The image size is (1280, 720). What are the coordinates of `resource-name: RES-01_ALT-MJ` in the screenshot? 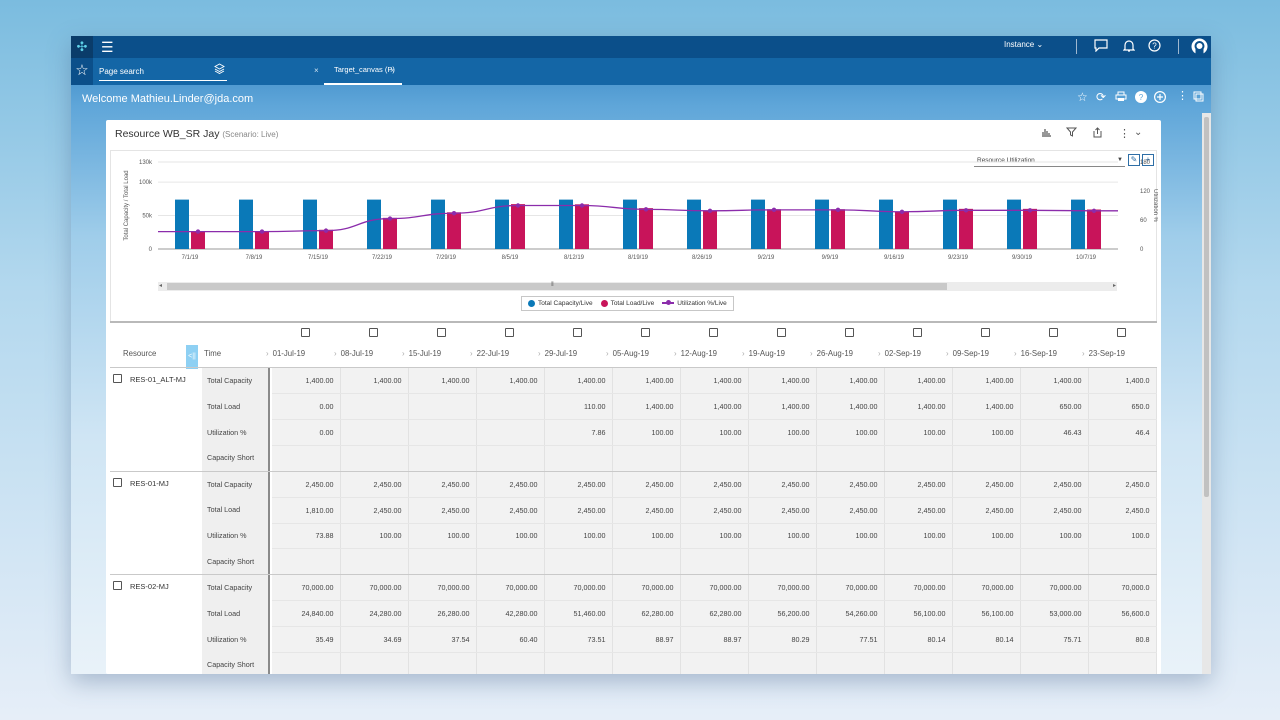 It's located at (158, 379).